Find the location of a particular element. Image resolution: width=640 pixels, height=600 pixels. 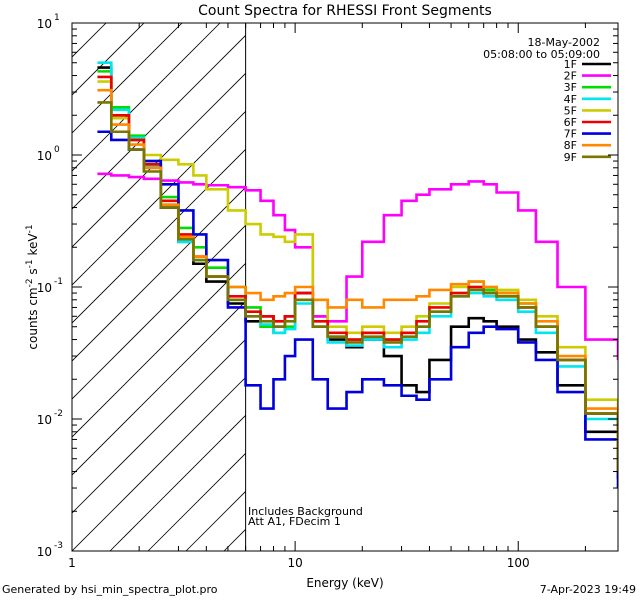

y-axis-label: counts cm-2 s-1 keV-1 is located at coordinates (32, 286).